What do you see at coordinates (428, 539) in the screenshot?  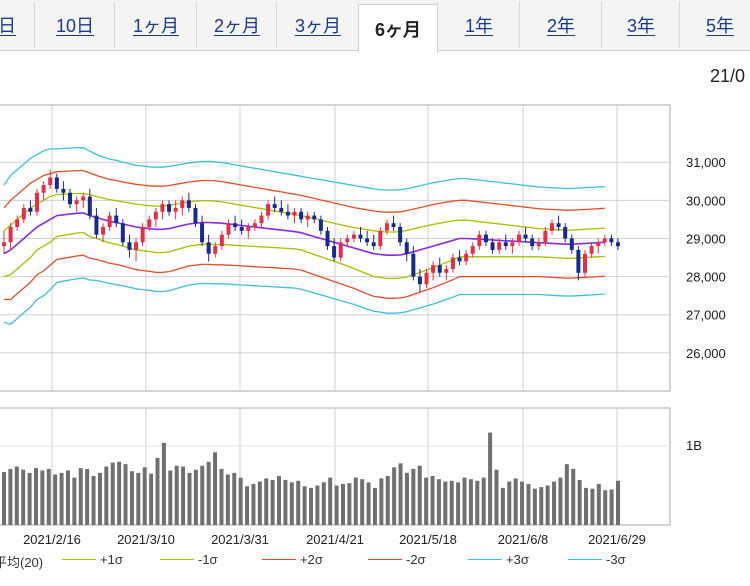 I see `x-tick-label: 2021/5/18` at bounding box center [428, 539].